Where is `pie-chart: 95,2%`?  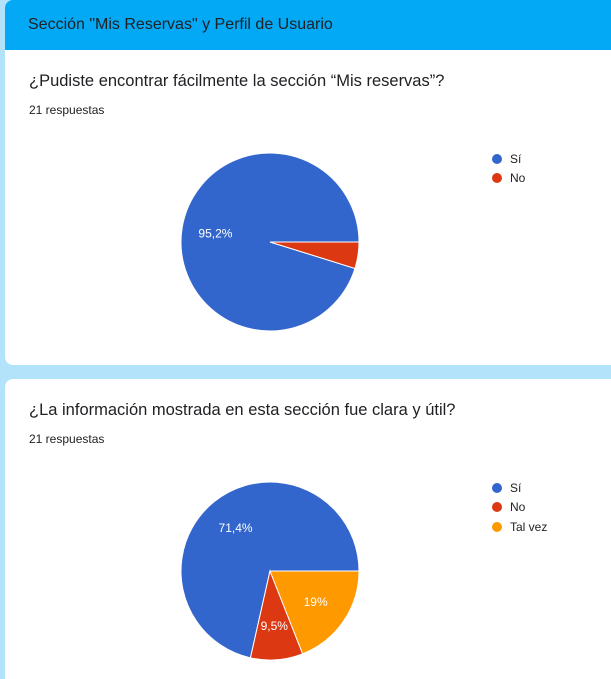 pie-chart: 95,2% is located at coordinates (270, 242).